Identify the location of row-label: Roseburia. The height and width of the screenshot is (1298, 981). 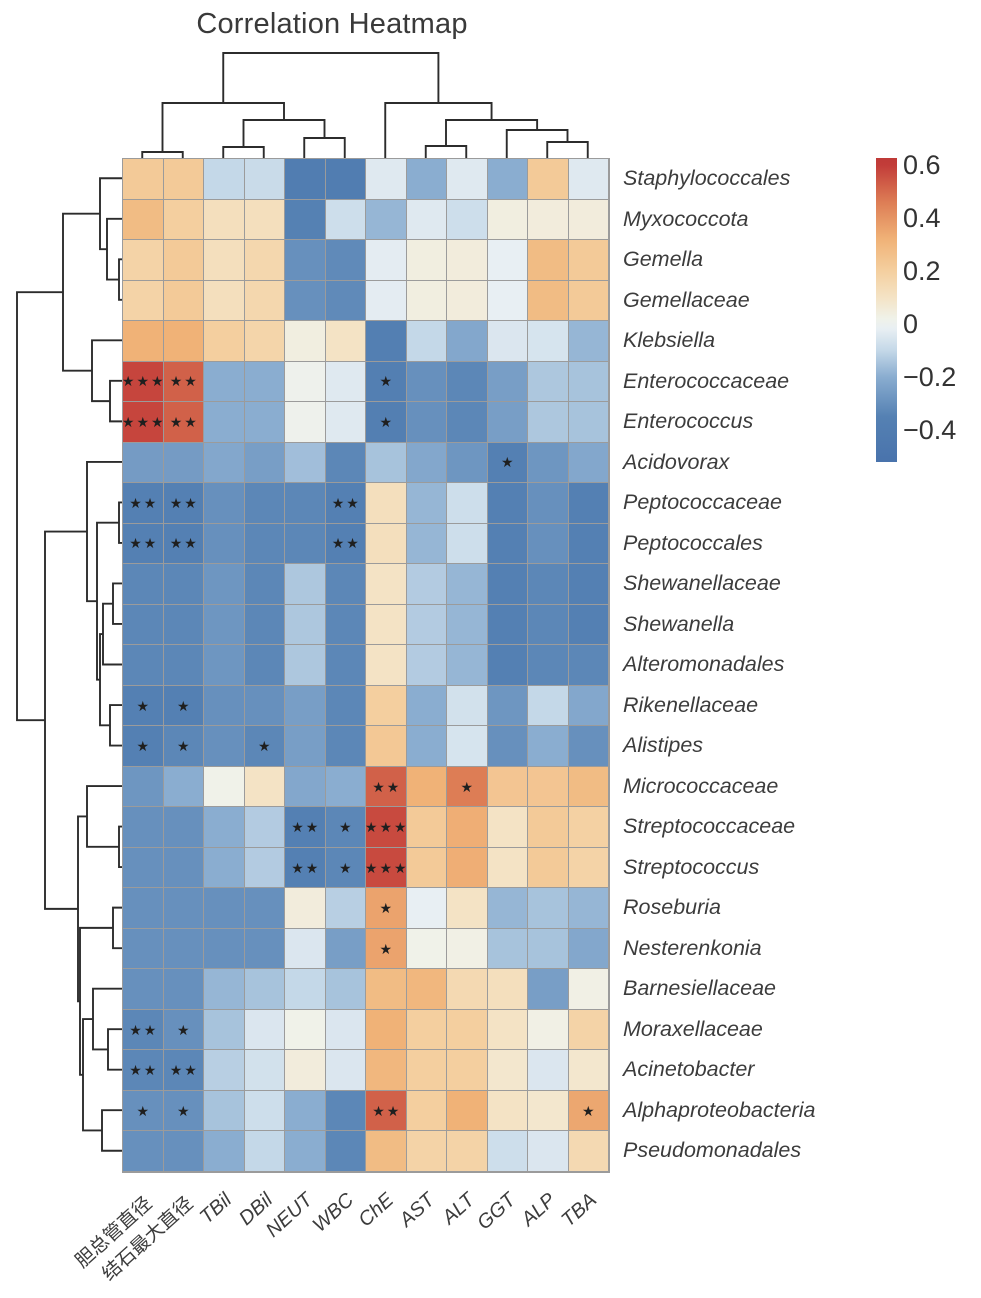
(672, 907).